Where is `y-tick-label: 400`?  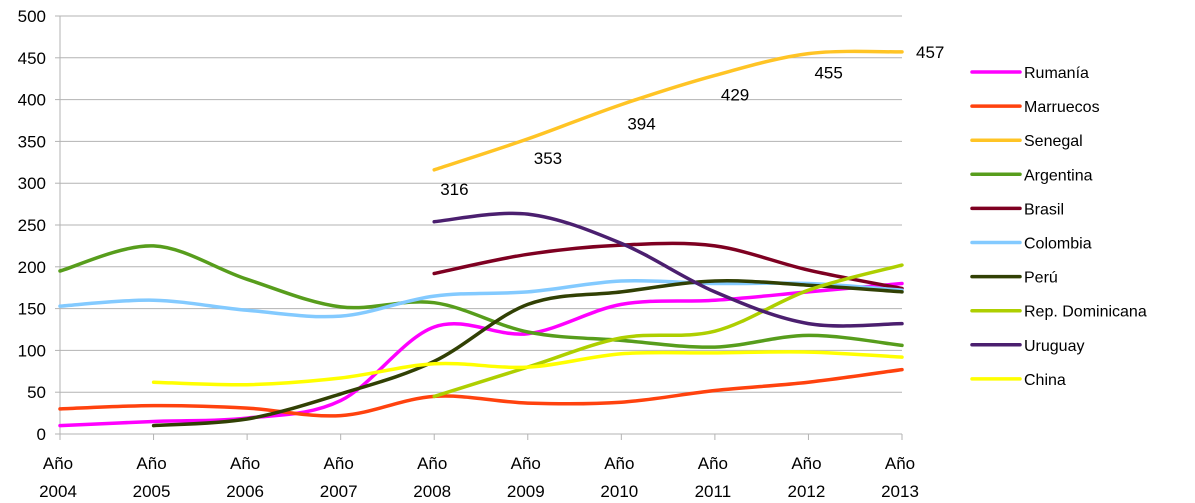 y-tick-label: 400 is located at coordinates (32, 100).